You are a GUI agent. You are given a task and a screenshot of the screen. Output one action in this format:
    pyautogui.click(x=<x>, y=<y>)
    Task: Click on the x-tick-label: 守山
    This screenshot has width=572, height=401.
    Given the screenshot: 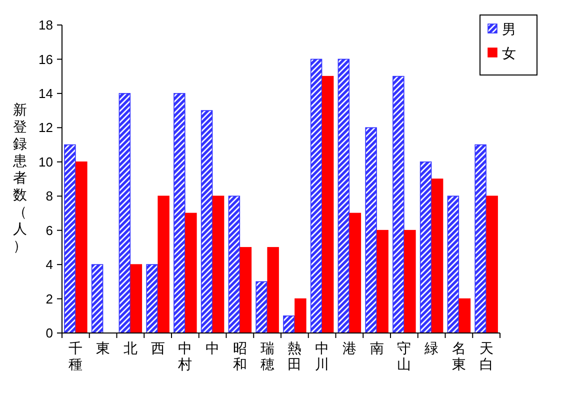 What is the action you would take?
    pyautogui.click(x=404, y=356)
    